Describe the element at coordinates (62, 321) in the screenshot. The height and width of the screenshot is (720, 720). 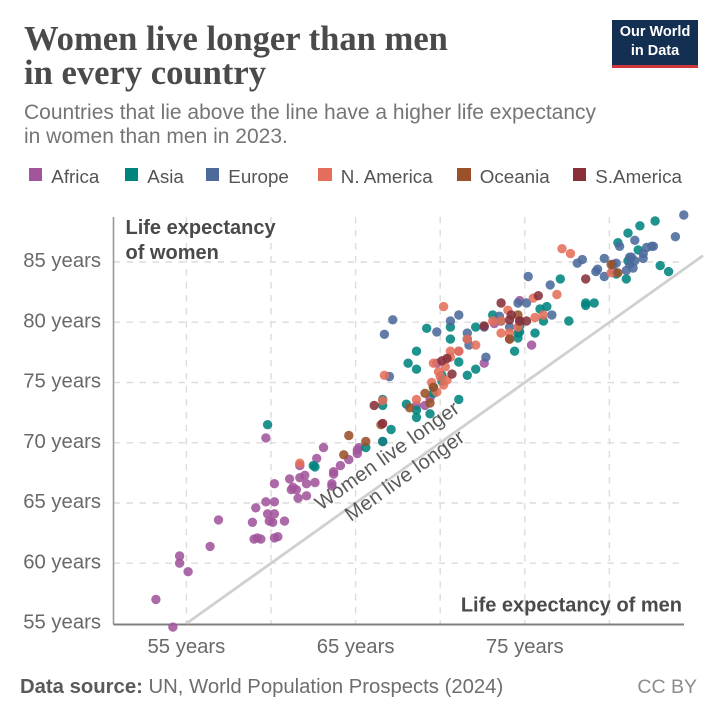
I see `svg-text: 80 years` at that location.